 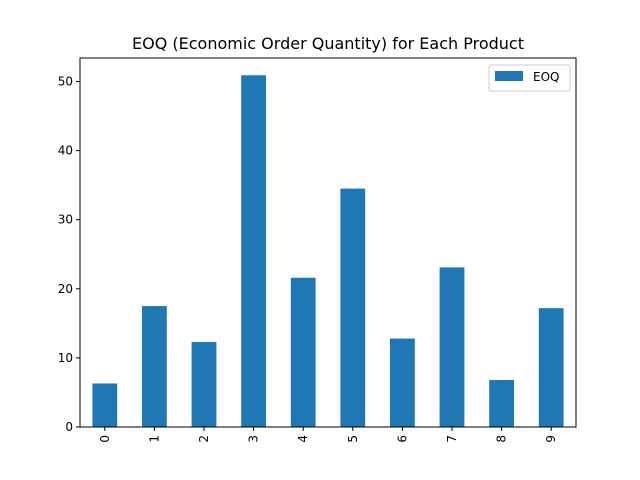 What do you see at coordinates (65, 358) in the screenshot?
I see `y-tick-label-10: 10` at bounding box center [65, 358].